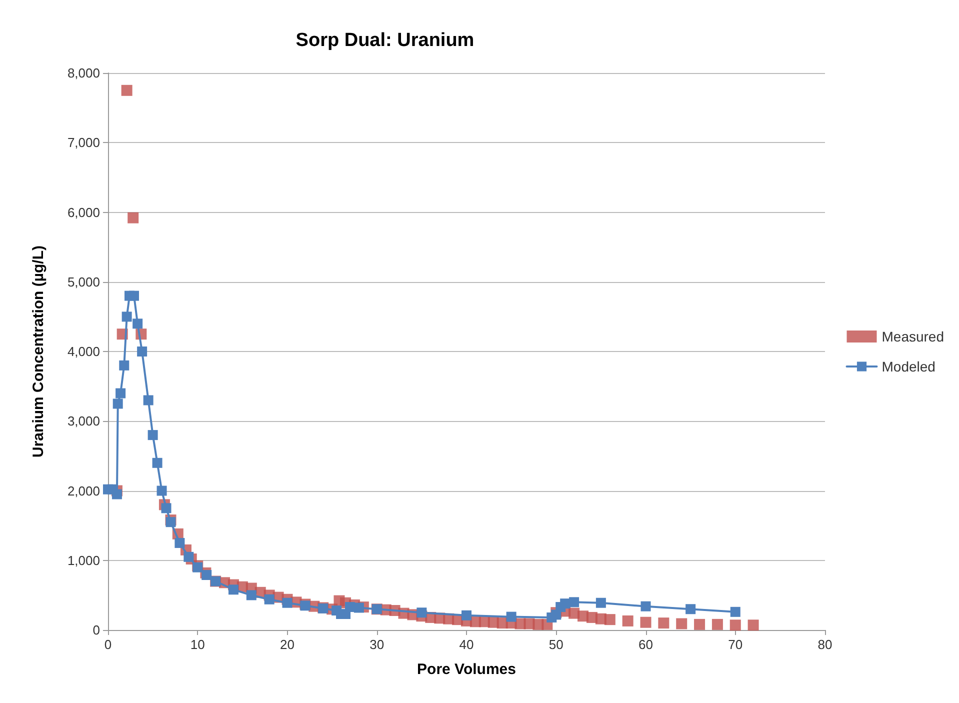 The height and width of the screenshot is (703, 959). What do you see at coordinates (909, 366) in the screenshot?
I see `legend-label: Modeled` at bounding box center [909, 366].